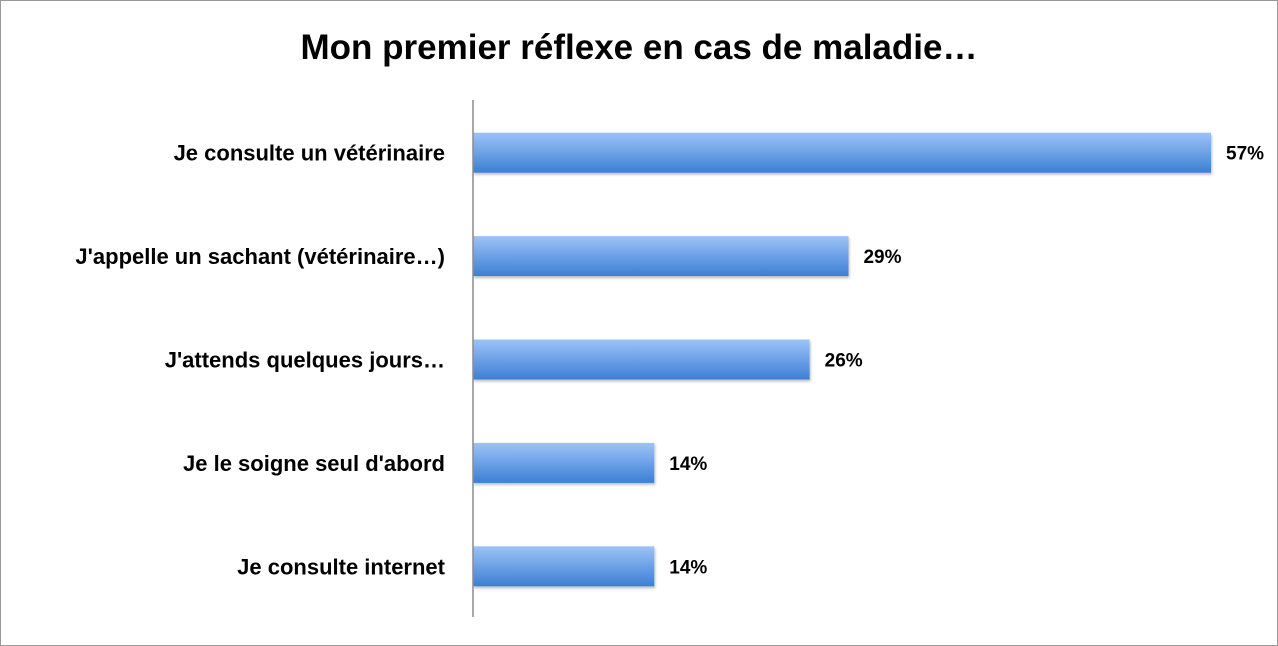 This screenshot has width=1278, height=646. What do you see at coordinates (309, 153) in the screenshot?
I see `category-label: Je consulte un vétérinaire` at bounding box center [309, 153].